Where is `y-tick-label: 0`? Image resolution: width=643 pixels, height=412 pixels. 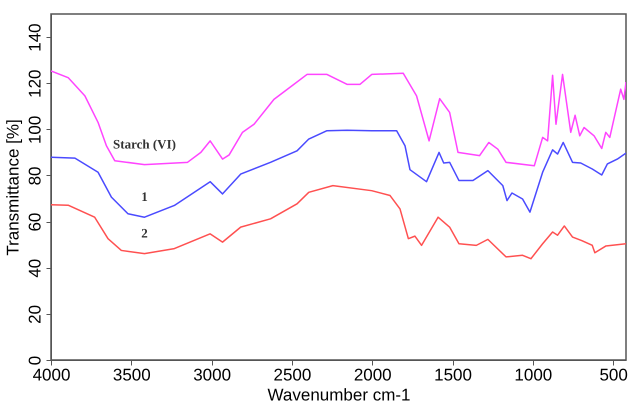
y-tick-label: 0 is located at coordinates (35, 361).